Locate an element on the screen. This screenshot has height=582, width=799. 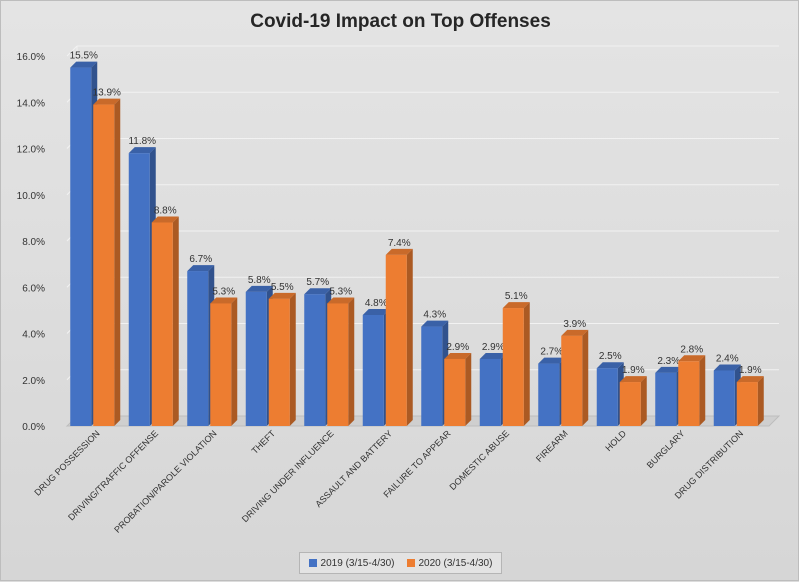
legend-swatch-2020 is located at coordinates (410, 563).